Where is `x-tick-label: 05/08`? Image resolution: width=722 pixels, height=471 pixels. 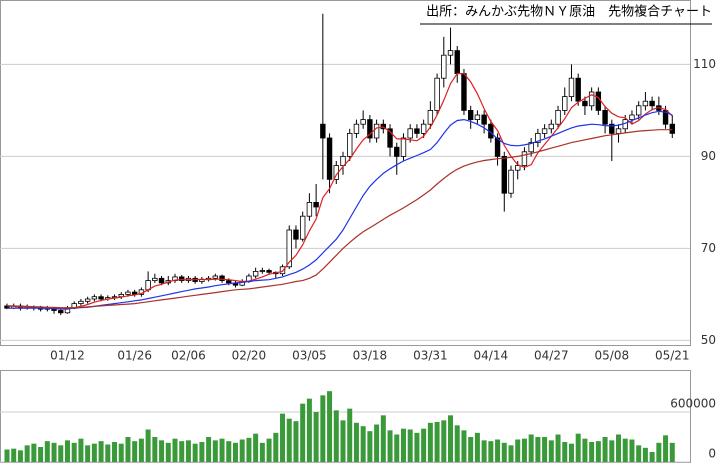 x-tick-label: 05/08 is located at coordinates (612, 356).